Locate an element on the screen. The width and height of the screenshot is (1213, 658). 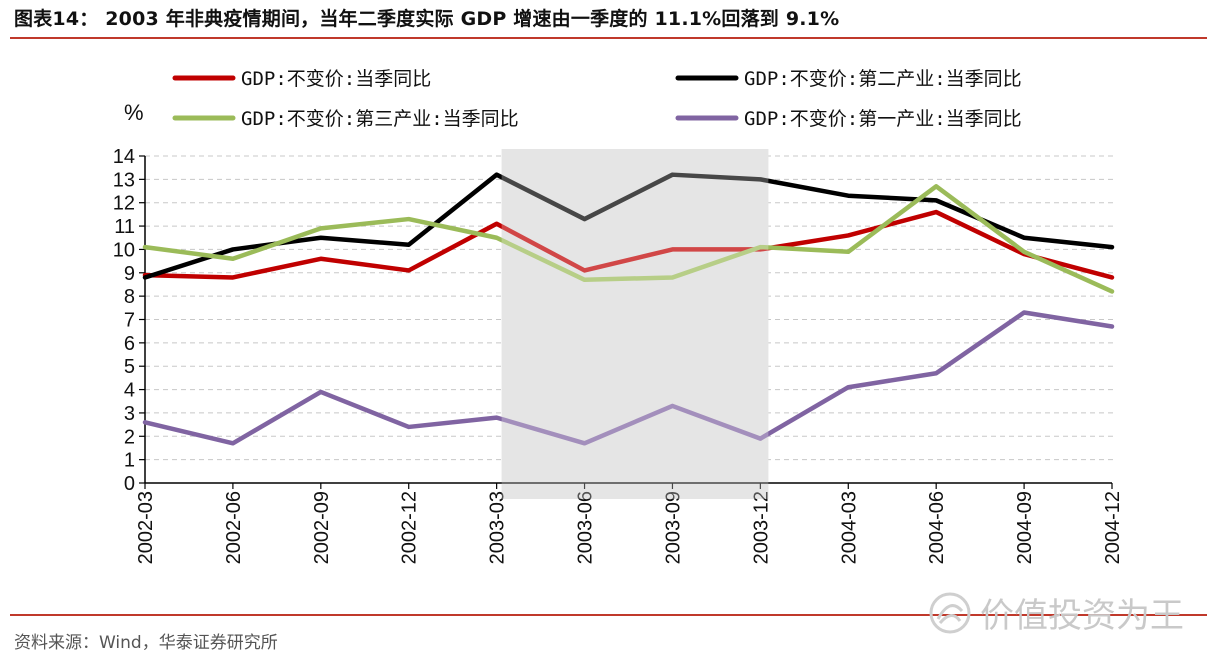
x-tick-label: 2002-06 is located at coordinates (234, 527).